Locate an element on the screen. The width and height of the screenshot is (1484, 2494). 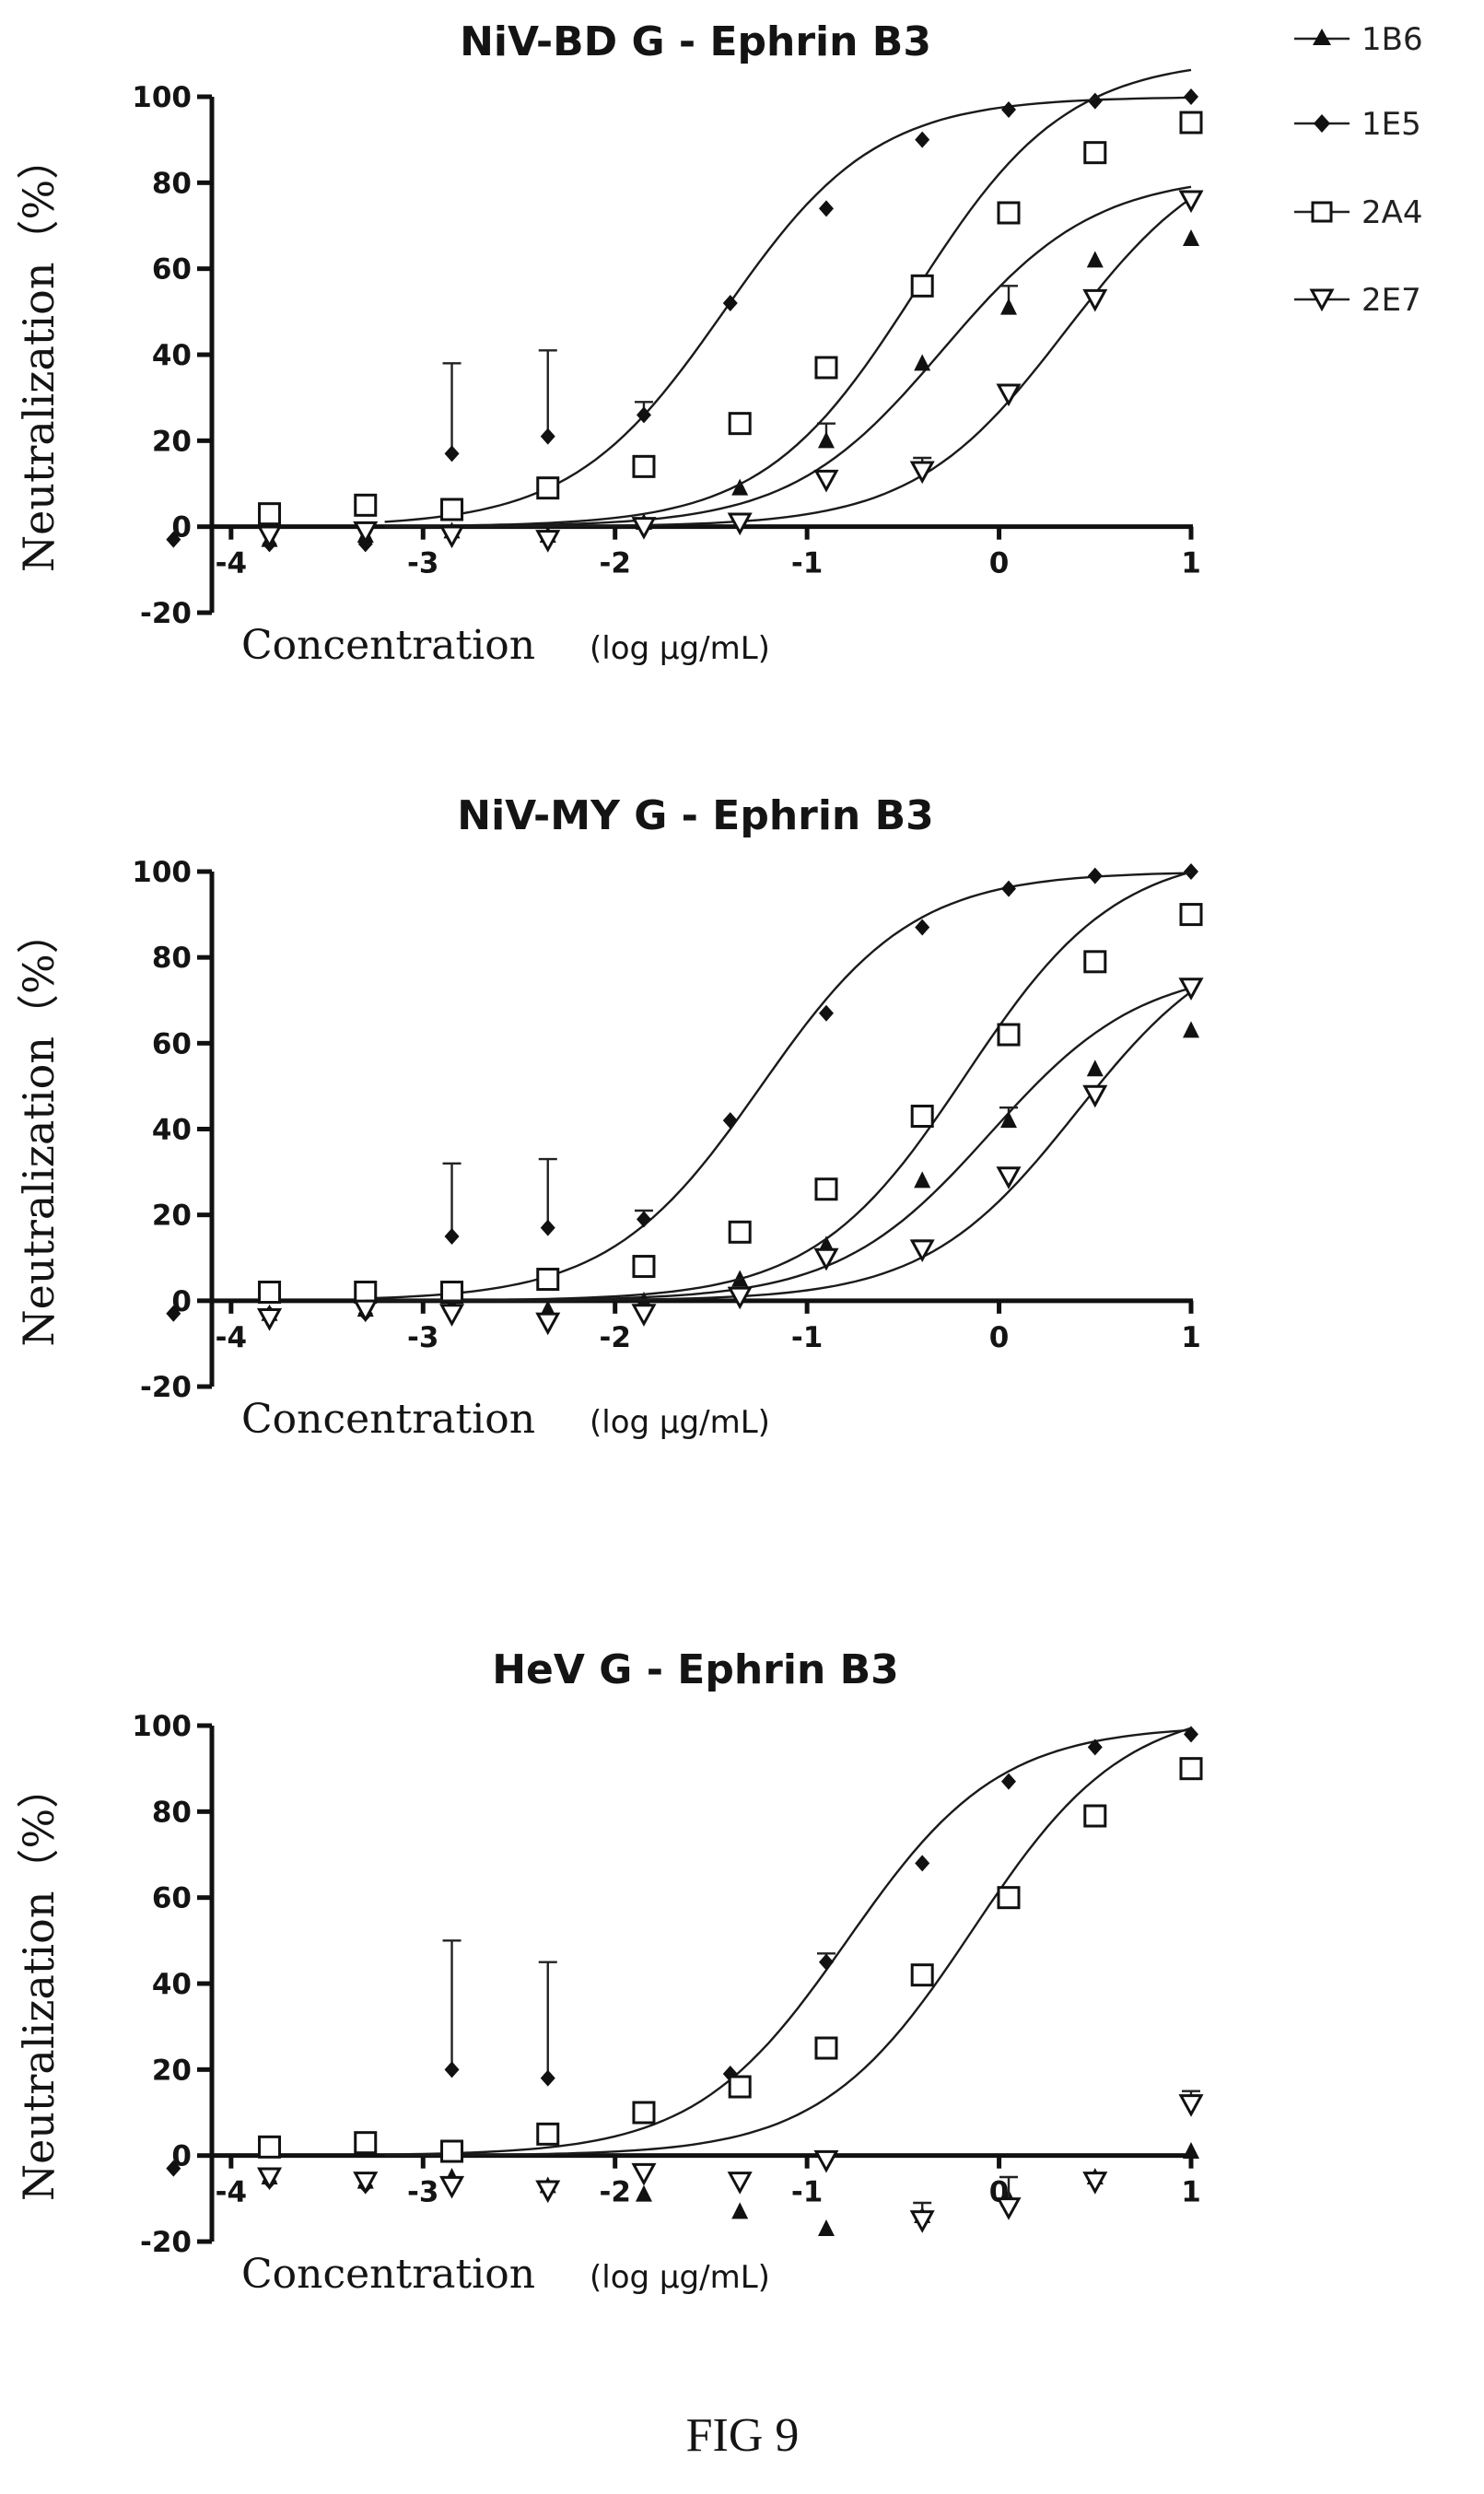
series-2e7 is located at coordinates (730, 371).